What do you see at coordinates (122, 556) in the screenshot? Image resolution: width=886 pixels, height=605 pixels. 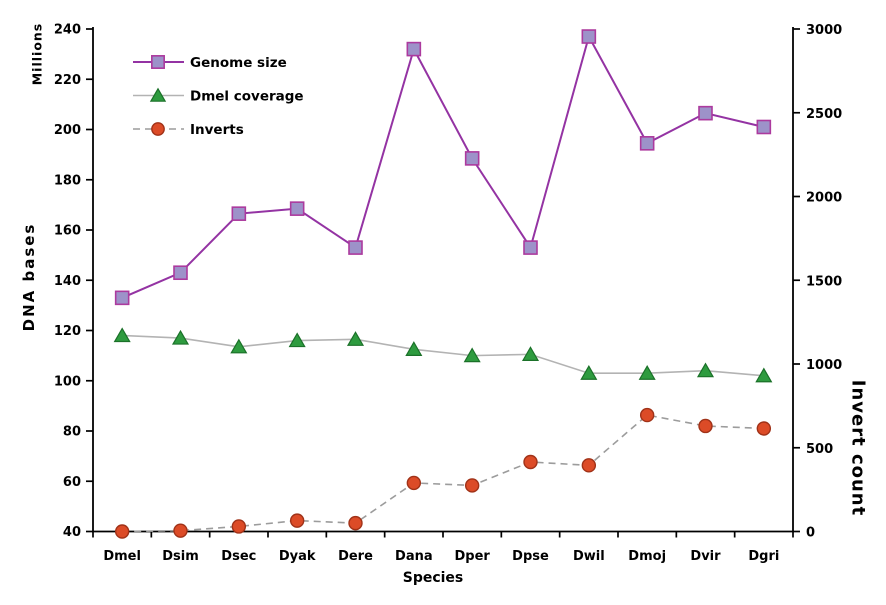 I see `x-category-label: Dmel` at bounding box center [122, 556].